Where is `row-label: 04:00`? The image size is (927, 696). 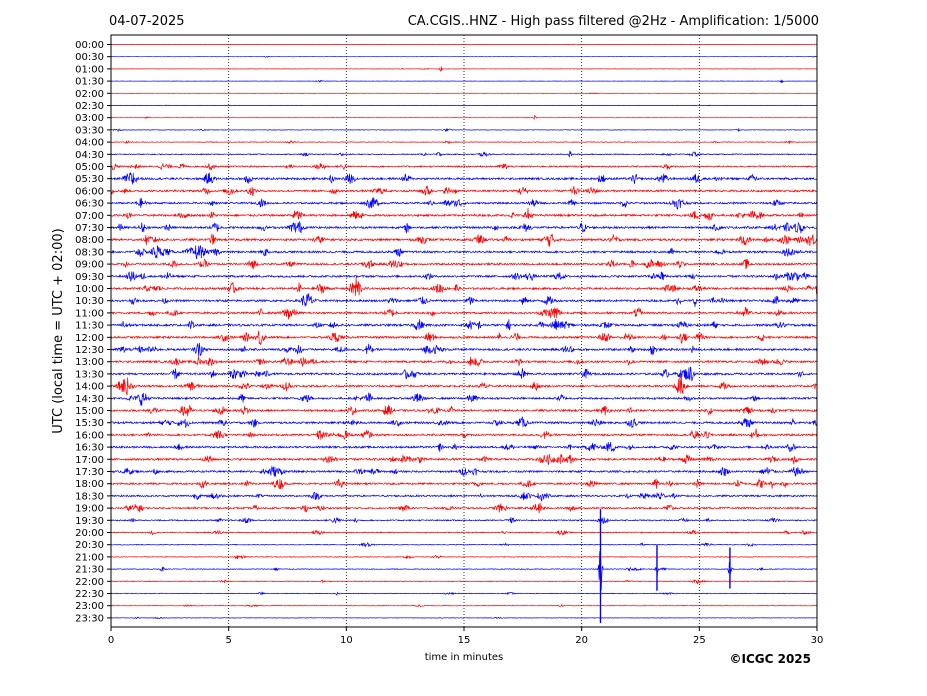
row-label: 04:00 is located at coordinates (89, 143).